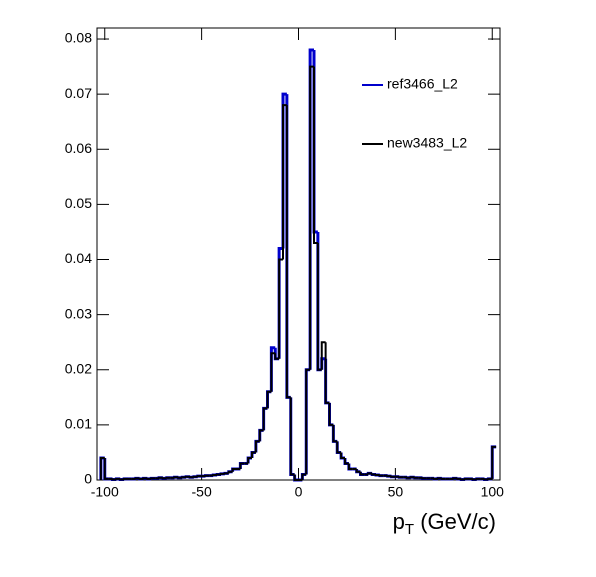  I want to click on y-tick-label: 0, so click(88, 479).